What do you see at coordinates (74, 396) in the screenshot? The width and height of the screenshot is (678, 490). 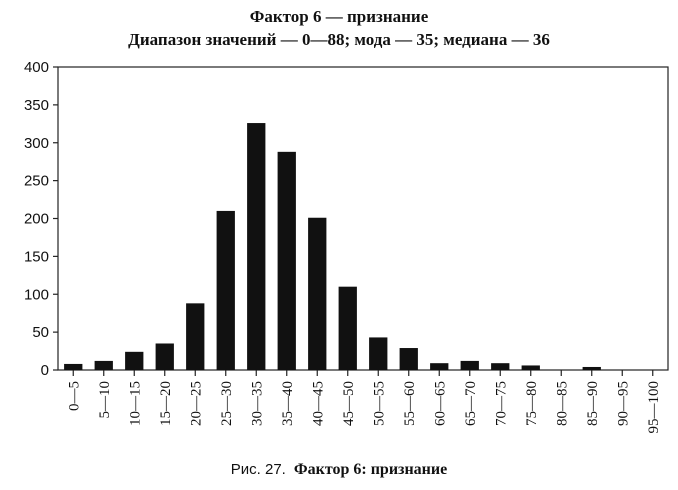 I see `x-tick-label: 0—5` at bounding box center [74, 396].